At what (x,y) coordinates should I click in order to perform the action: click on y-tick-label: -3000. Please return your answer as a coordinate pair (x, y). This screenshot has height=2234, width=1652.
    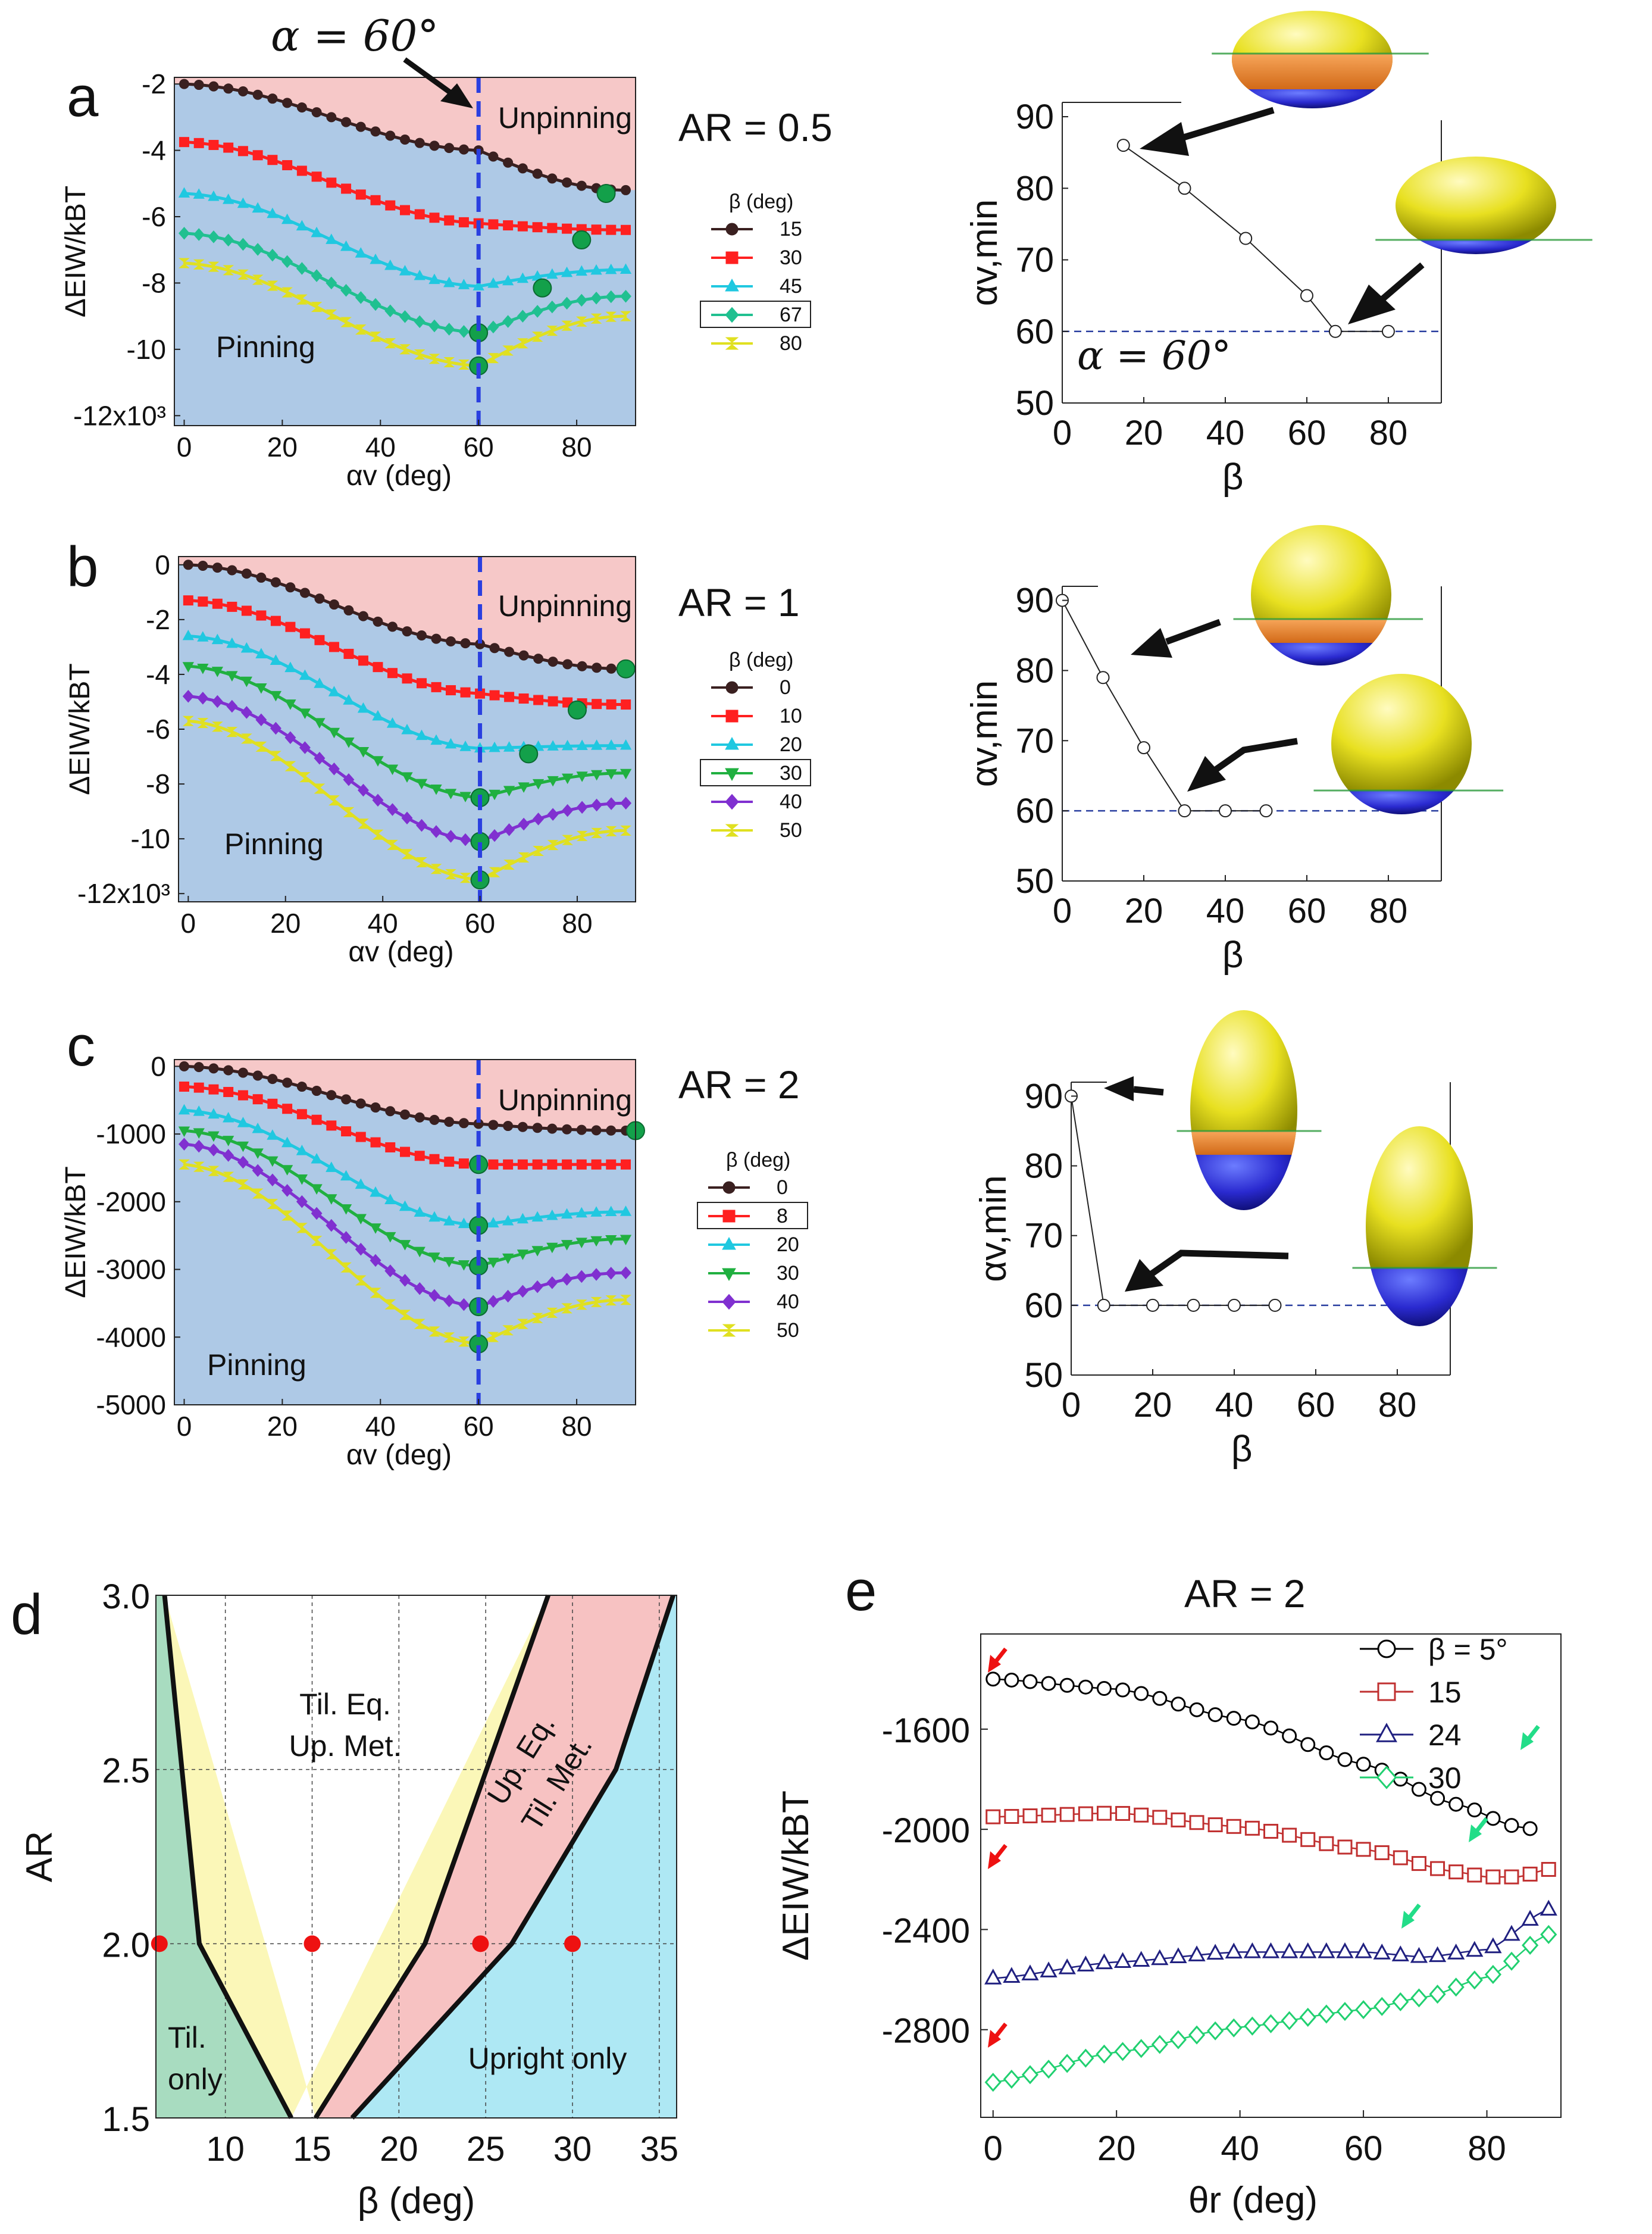
    Looking at the image, I should click on (131, 1270).